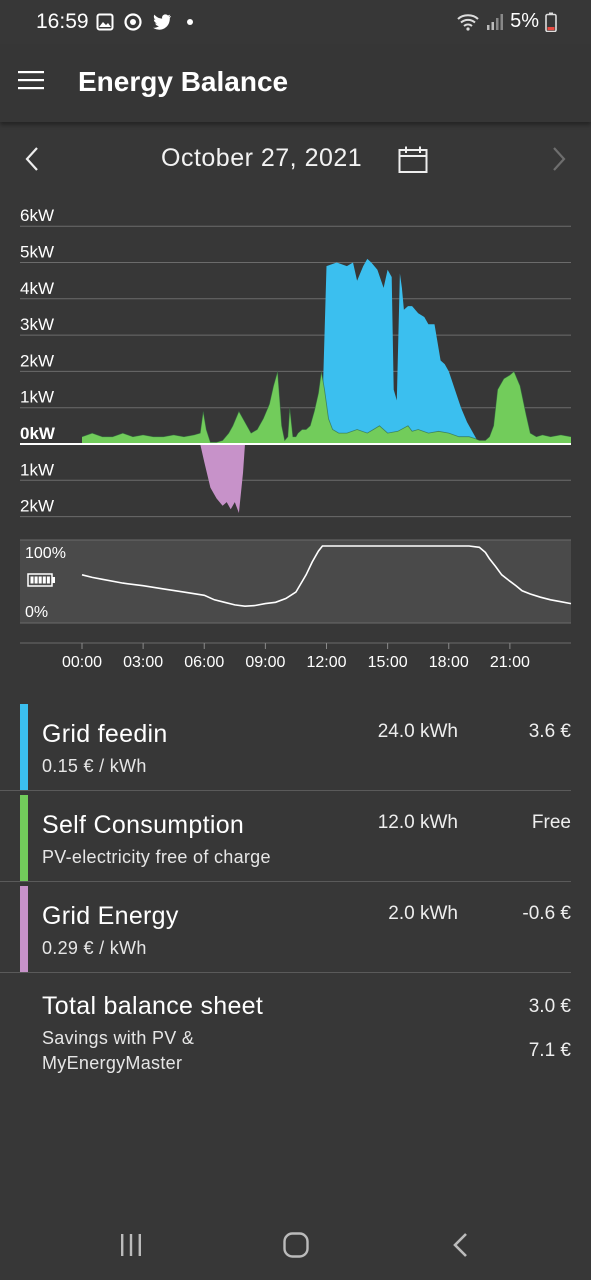 The width and height of the screenshot is (591, 1280). I want to click on row-energy: 2.0 kWh, so click(423, 913).